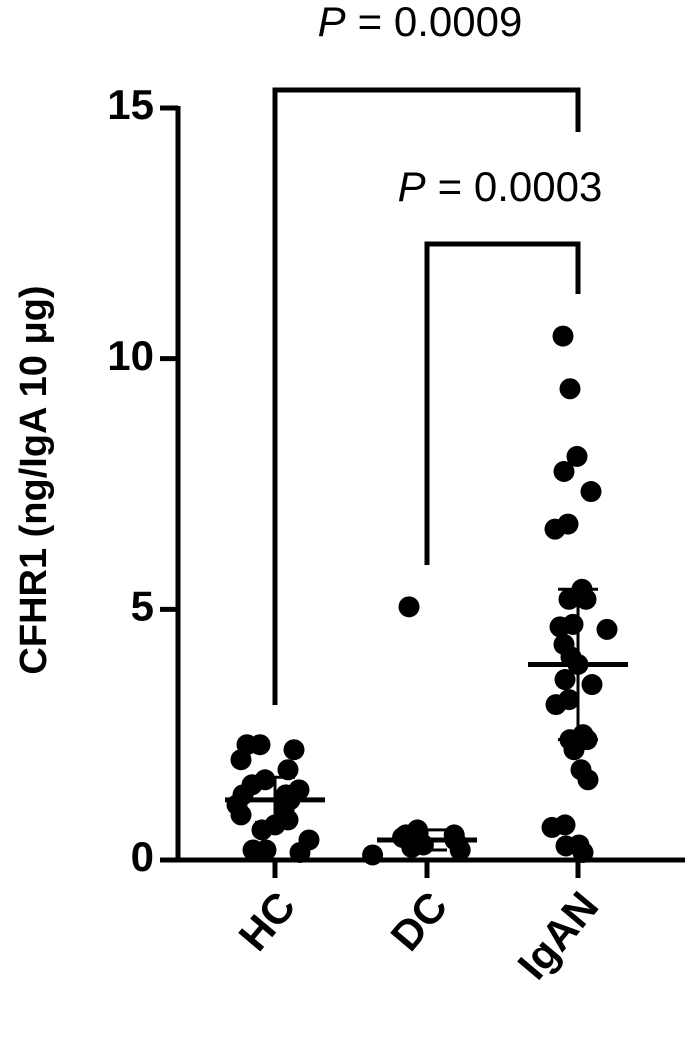 Image resolution: width=685 pixels, height=1038 pixels. Describe the element at coordinates (142, 605) in the screenshot. I see `y-tick-label: 5` at that location.